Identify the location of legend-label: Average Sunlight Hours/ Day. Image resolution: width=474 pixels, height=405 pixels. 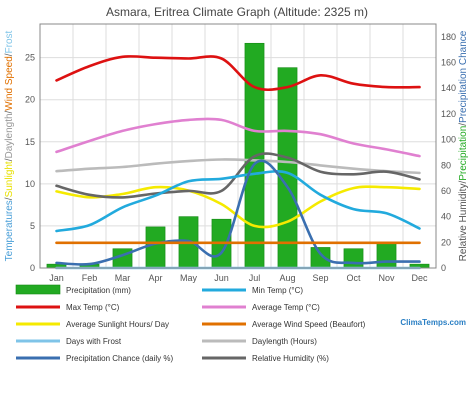
(117, 324).